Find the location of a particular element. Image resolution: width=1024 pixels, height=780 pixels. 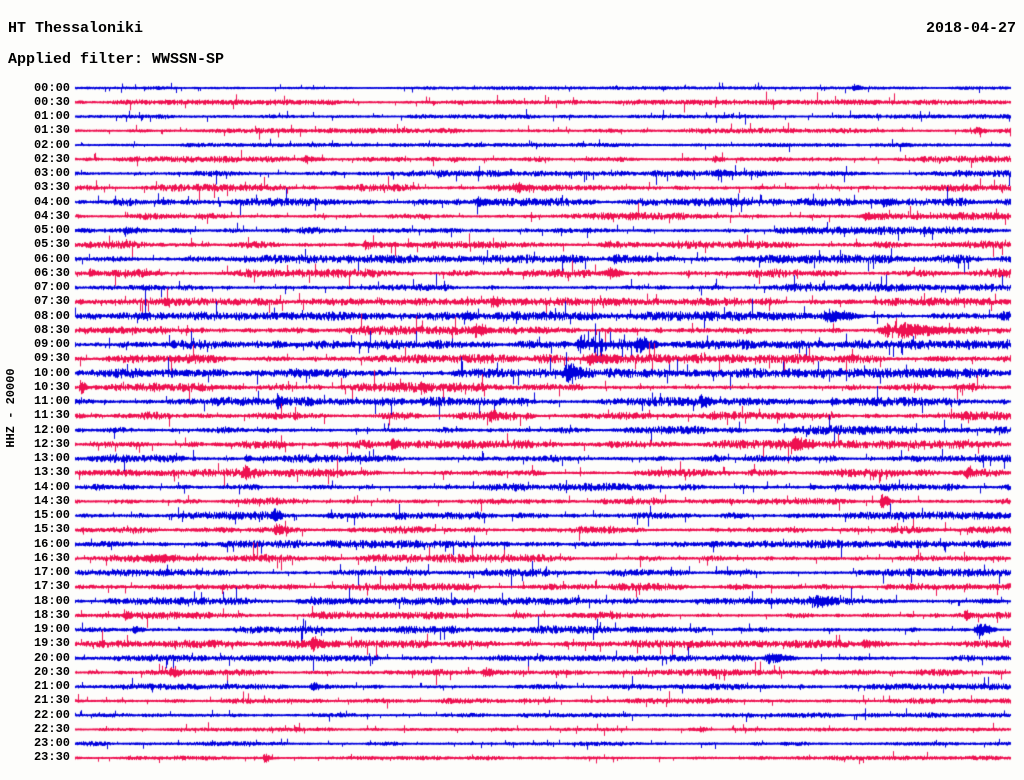

time-label: 13:00 is located at coordinates (51, 458).